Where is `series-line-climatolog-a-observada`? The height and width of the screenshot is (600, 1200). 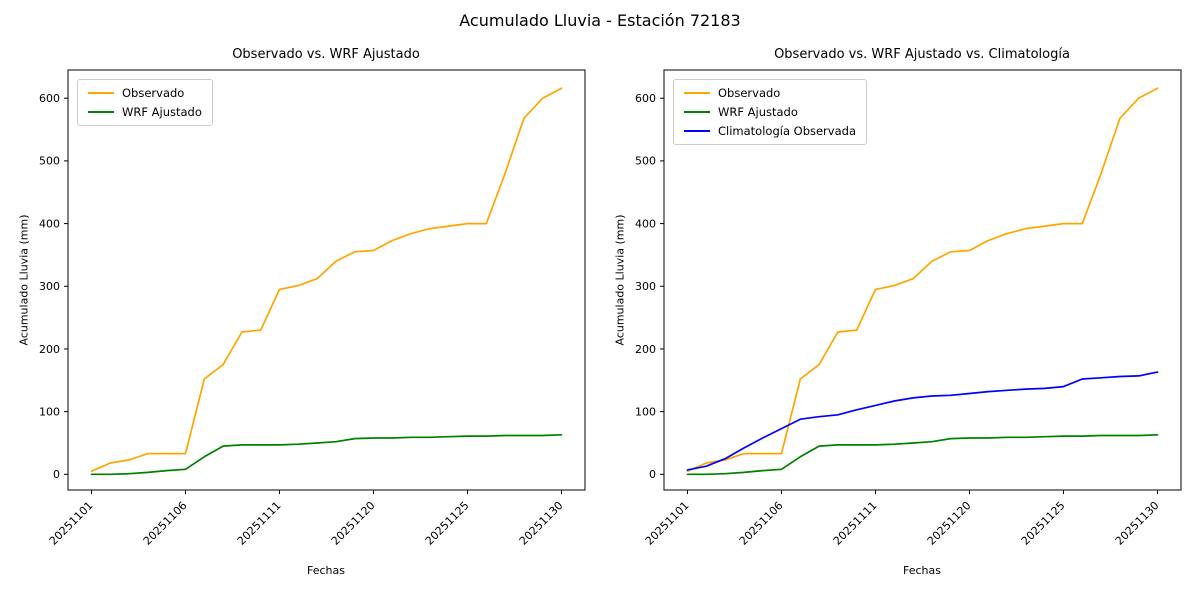
series-line-climatolog-a-observada is located at coordinates (922, 421).